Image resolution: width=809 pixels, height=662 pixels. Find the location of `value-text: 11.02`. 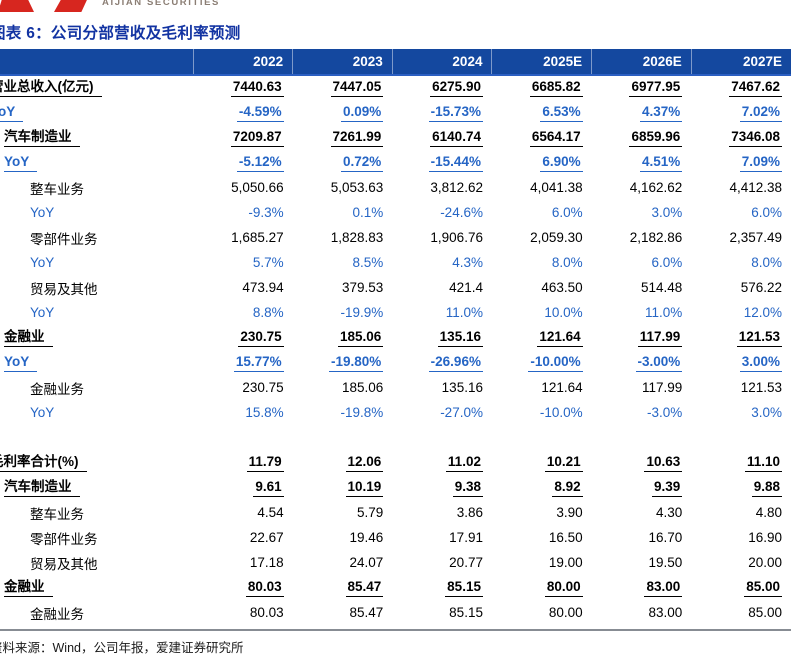

value-text: 11.02 is located at coordinates (464, 463).